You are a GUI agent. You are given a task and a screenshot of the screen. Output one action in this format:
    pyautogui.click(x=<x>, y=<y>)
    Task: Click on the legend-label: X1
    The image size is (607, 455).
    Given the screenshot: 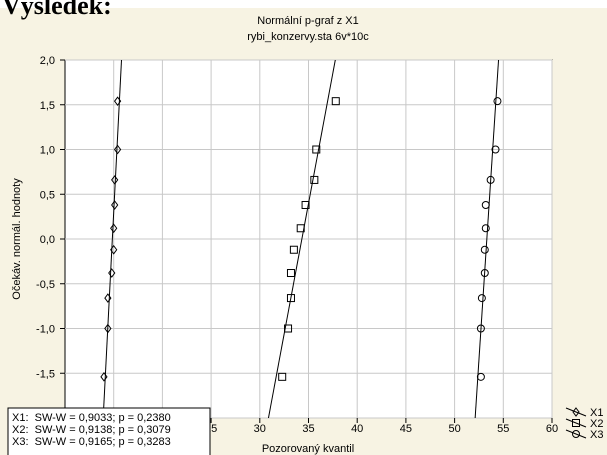 What is the action you would take?
    pyautogui.click(x=596, y=413)
    